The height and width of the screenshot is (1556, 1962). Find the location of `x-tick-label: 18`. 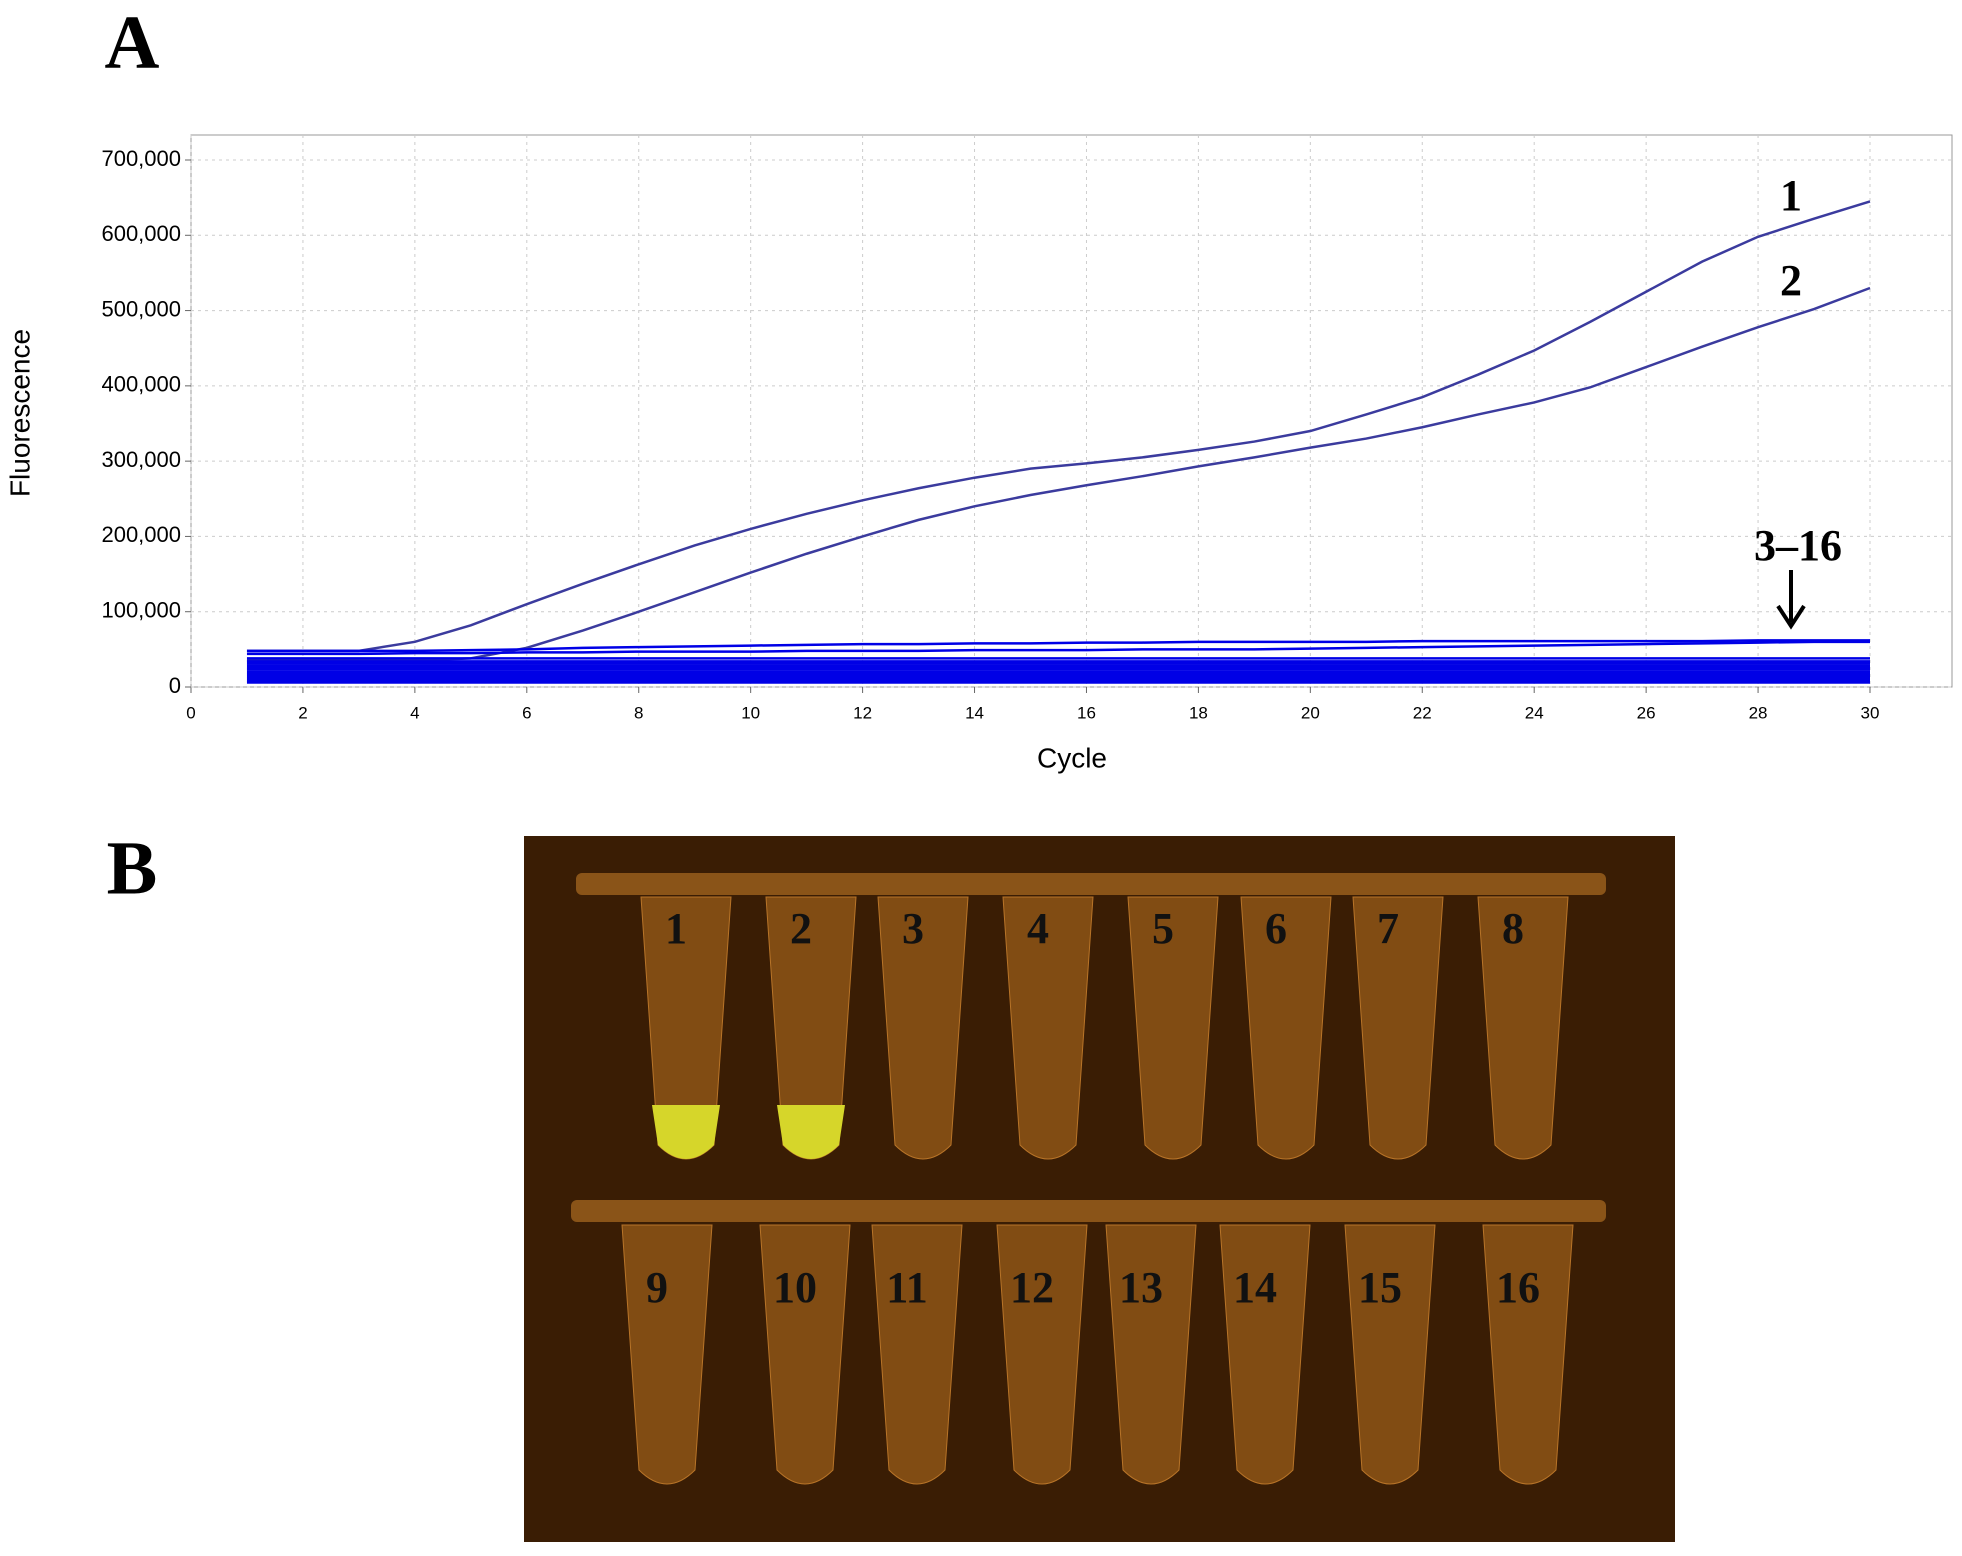

x-tick-label: 18 is located at coordinates (1198, 712).